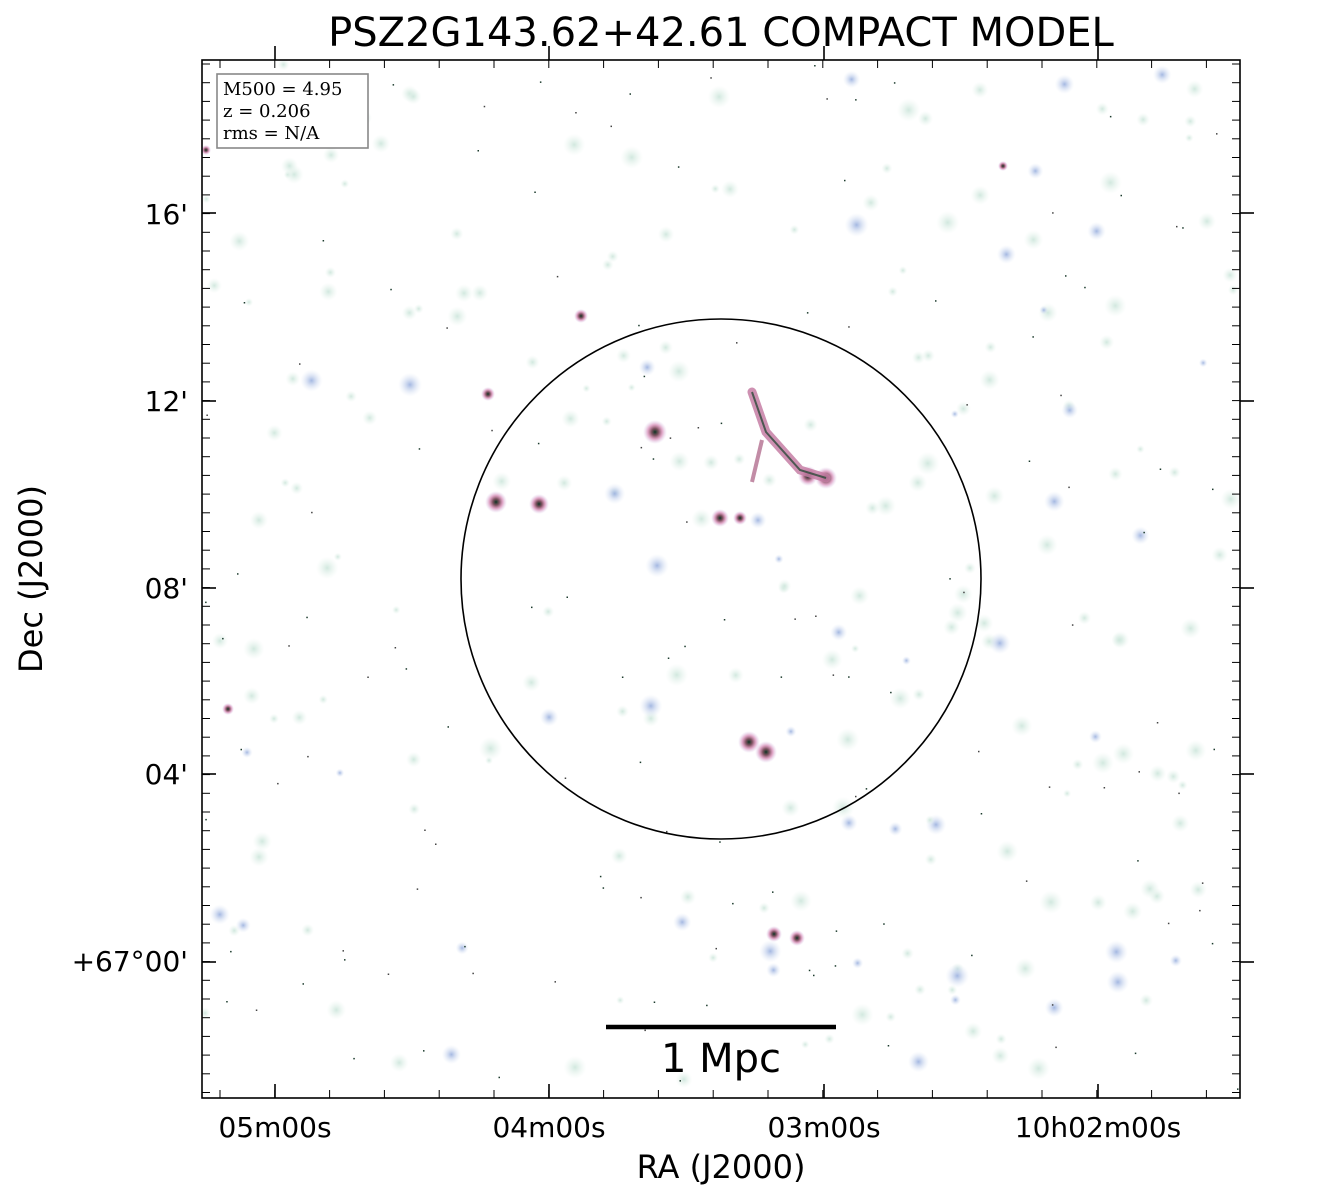  What do you see at coordinates (823, 1127) in the screenshot?
I see `x-tick-label: 03m00s` at bounding box center [823, 1127].